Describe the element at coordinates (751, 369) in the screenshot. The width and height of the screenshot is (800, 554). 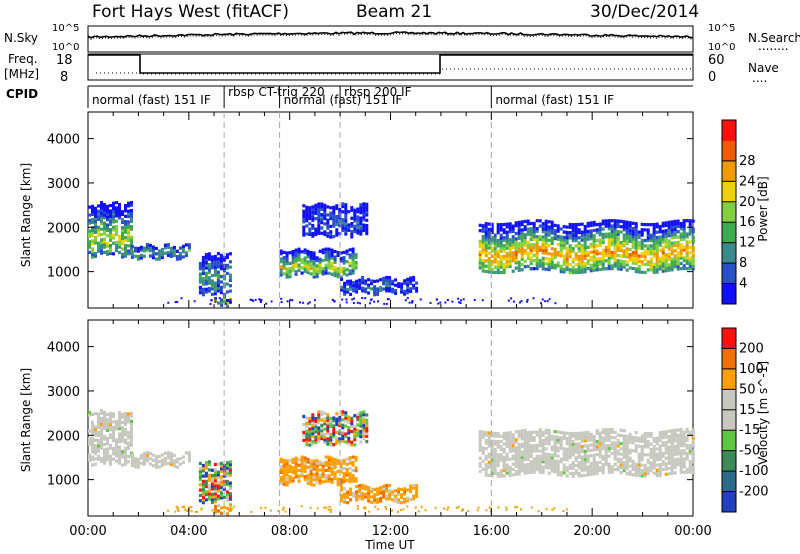
I see `colorbar-tick-label: 100` at that location.